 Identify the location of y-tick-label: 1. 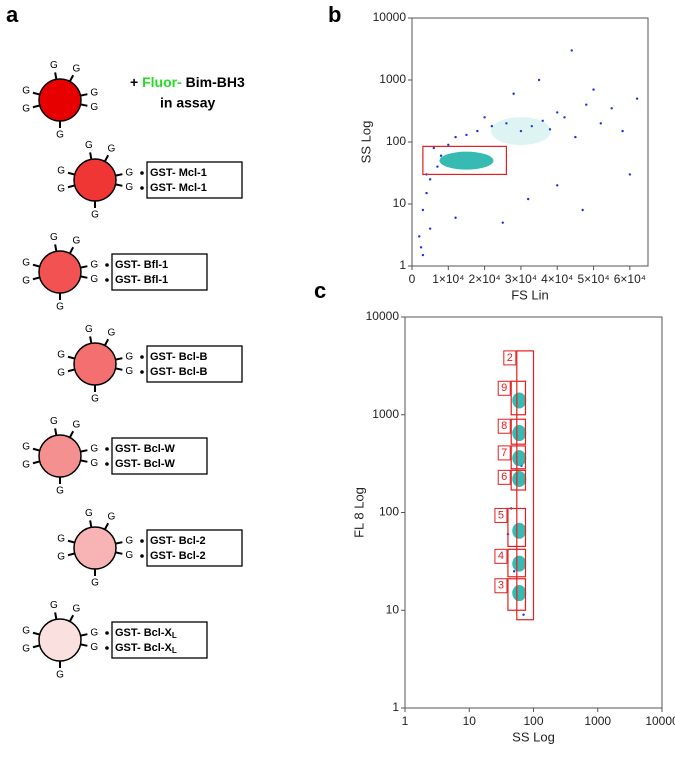
(395, 707).